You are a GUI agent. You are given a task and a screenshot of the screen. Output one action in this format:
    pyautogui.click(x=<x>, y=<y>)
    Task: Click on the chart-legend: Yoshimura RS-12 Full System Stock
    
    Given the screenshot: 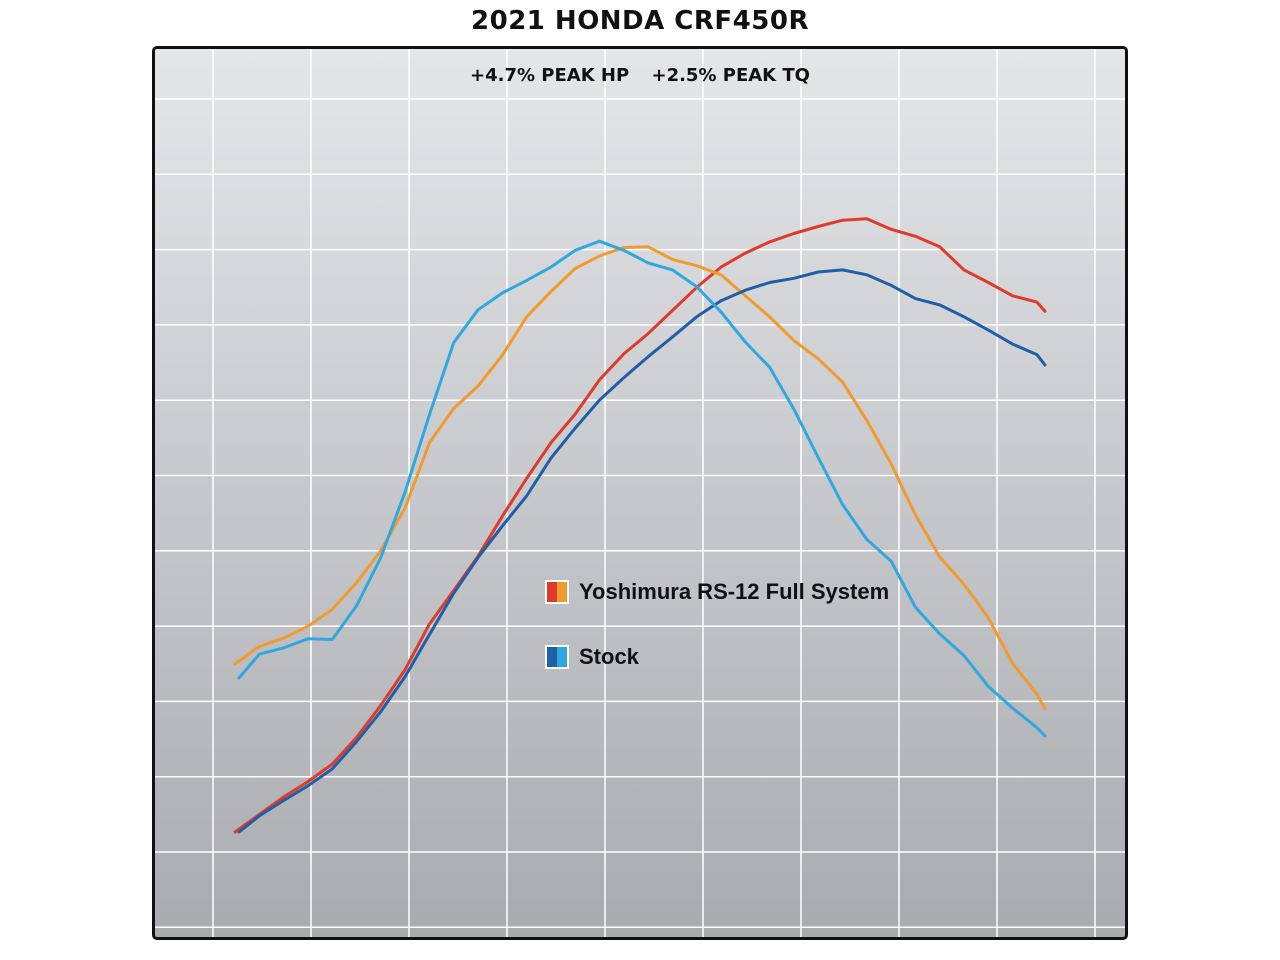 What is the action you would take?
    pyautogui.click(x=717, y=642)
    